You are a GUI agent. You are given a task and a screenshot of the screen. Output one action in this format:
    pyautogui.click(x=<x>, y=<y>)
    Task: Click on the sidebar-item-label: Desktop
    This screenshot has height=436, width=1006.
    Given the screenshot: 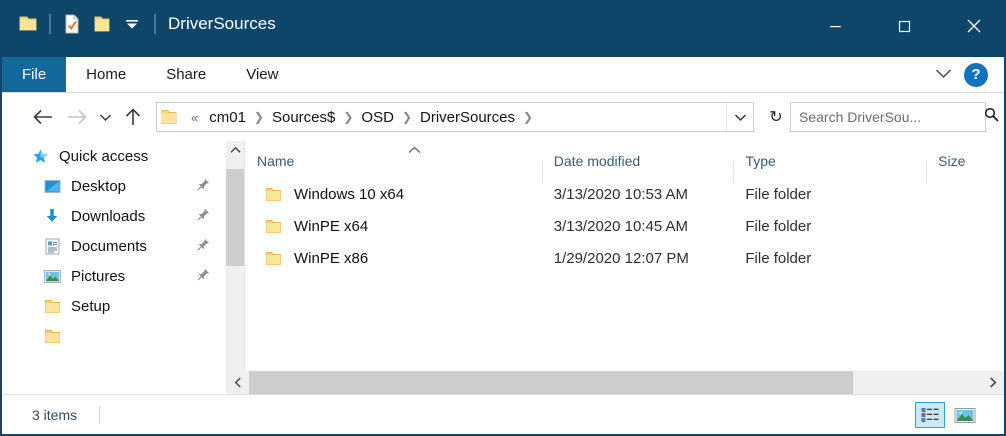 What is the action you would take?
    pyautogui.click(x=99, y=186)
    